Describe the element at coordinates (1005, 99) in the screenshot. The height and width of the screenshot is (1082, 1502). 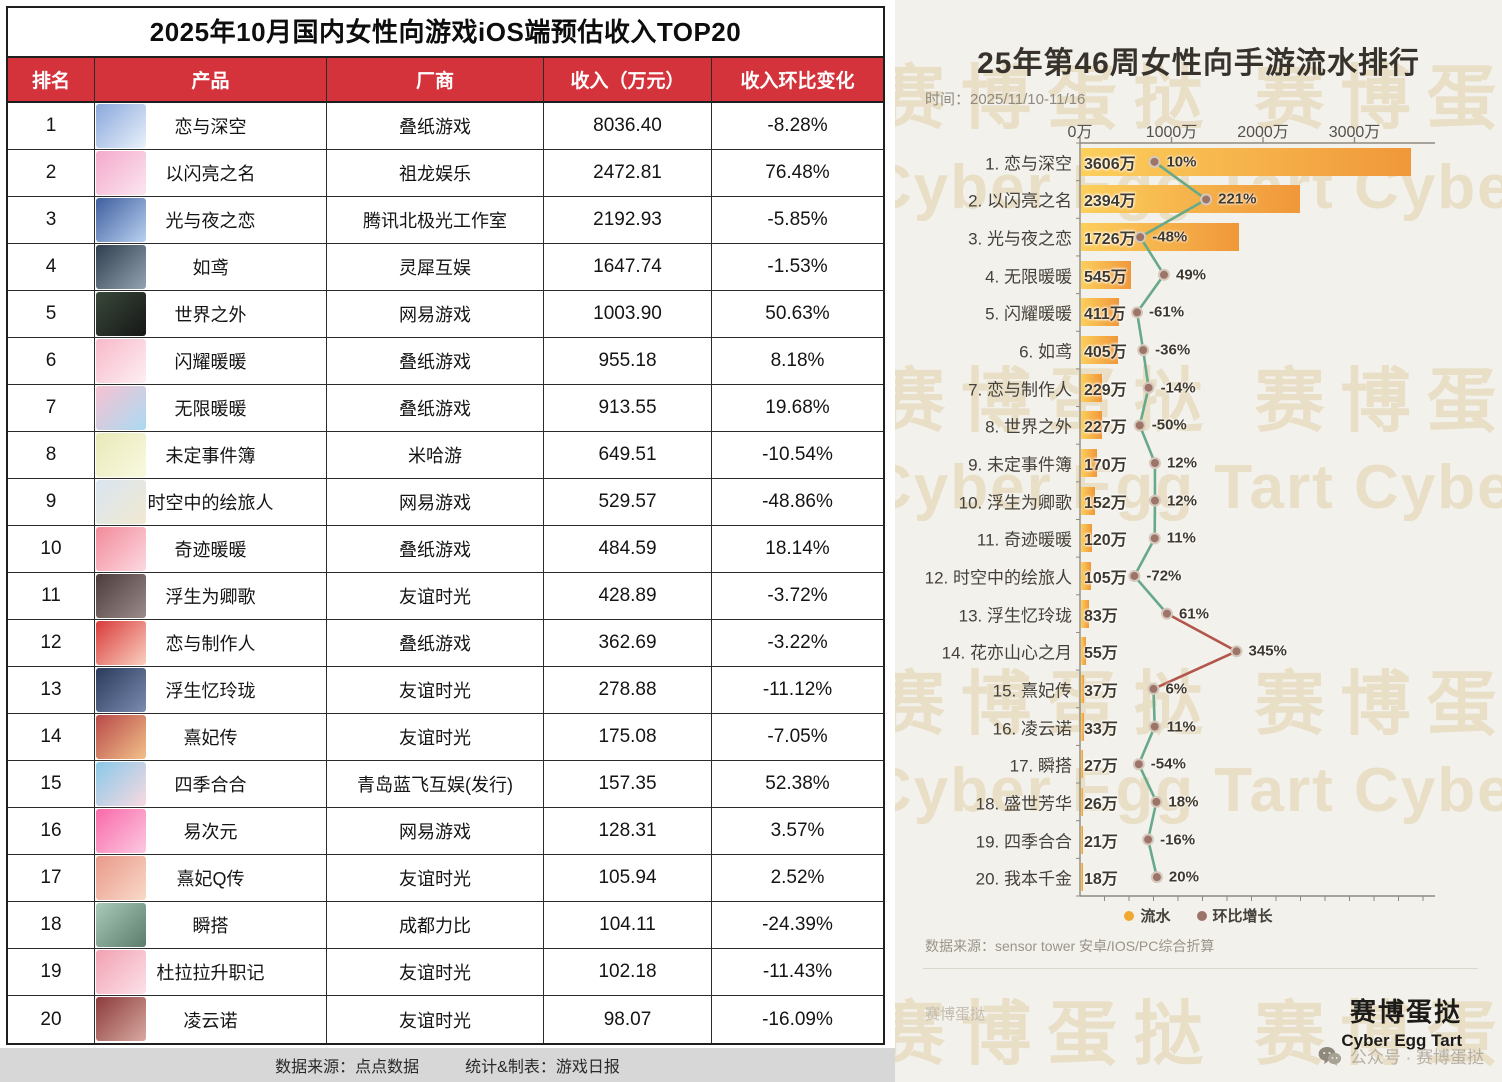
I see `chart-time-range: 时间：2025/11/10-11/16` at that location.